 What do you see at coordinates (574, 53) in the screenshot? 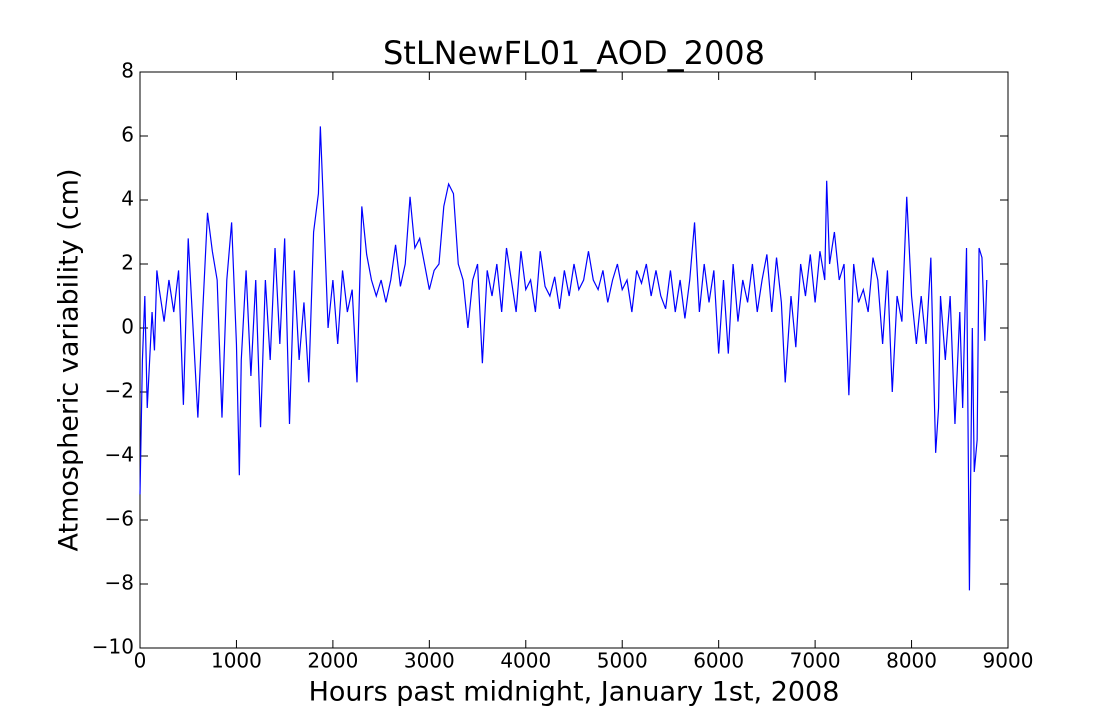
I see `chart-title: StLNewFL01_AOD_2008` at bounding box center [574, 53].